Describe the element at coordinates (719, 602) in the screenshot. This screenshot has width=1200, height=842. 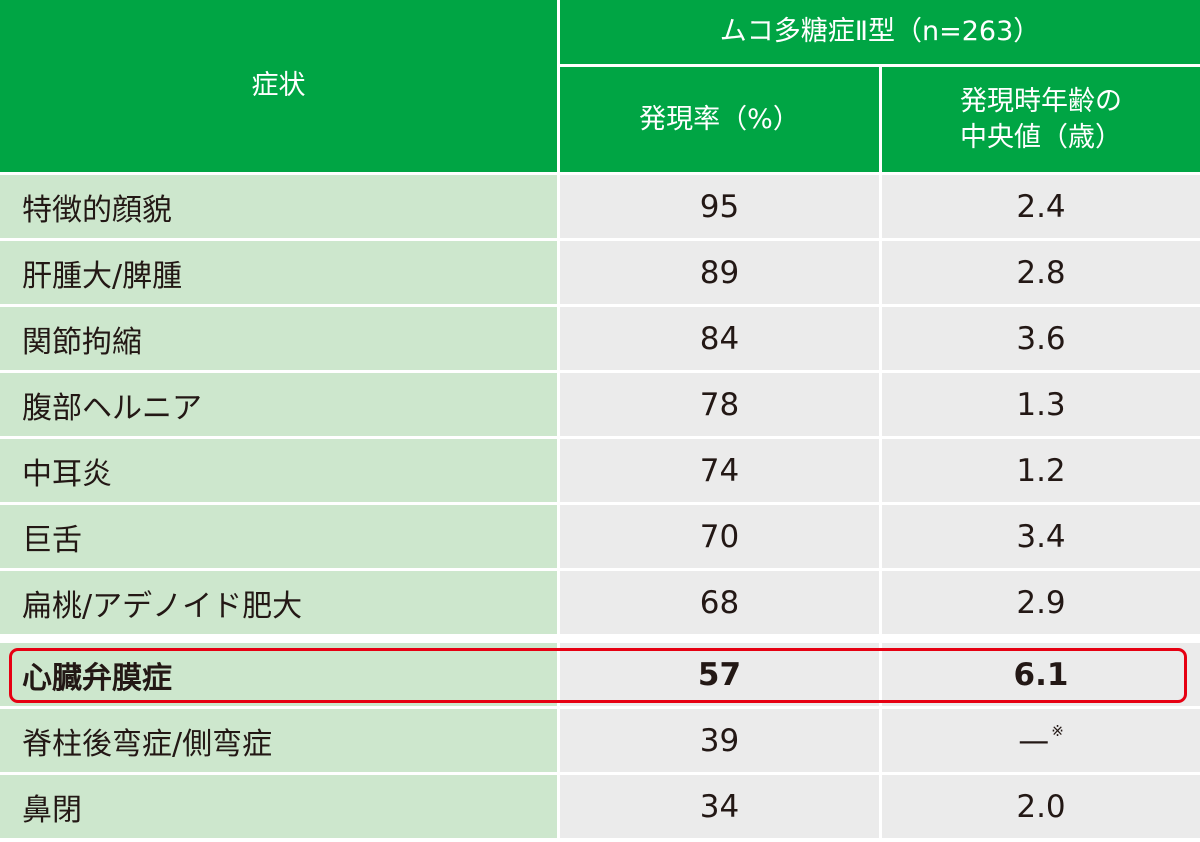
I see `row-6-rate: 68` at that location.